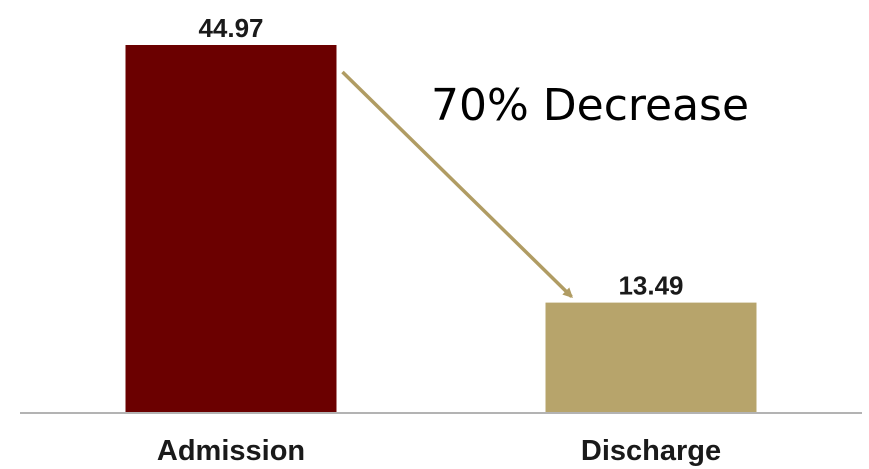  Describe the element at coordinates (457, 184) in the screenshot. I see `decrease-arrow` at that location.